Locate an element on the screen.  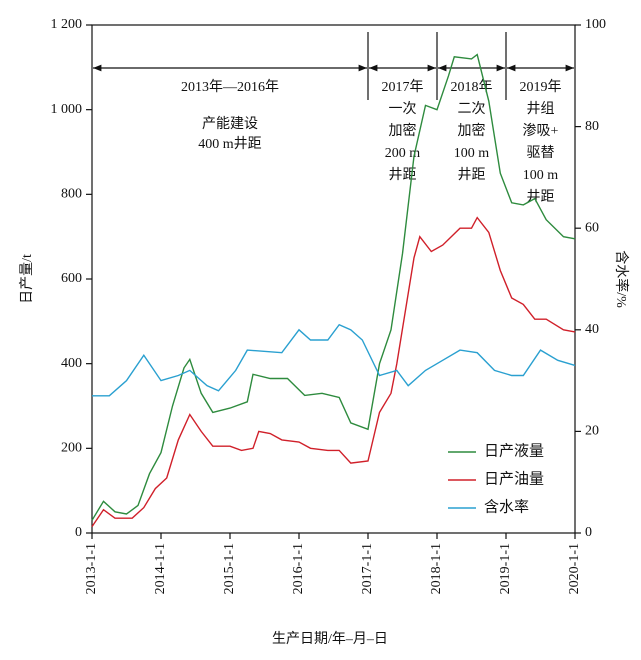
y-tick-label: 200 is located at coordinates (71, 448).